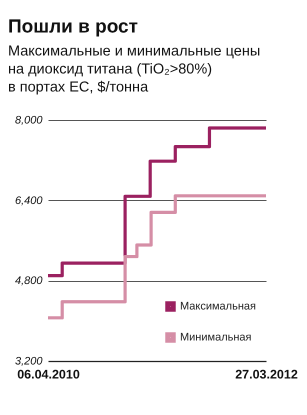 This screenshot has width=307, height=415. I want to click on legend-label: Минимальная, so click(216, 338).